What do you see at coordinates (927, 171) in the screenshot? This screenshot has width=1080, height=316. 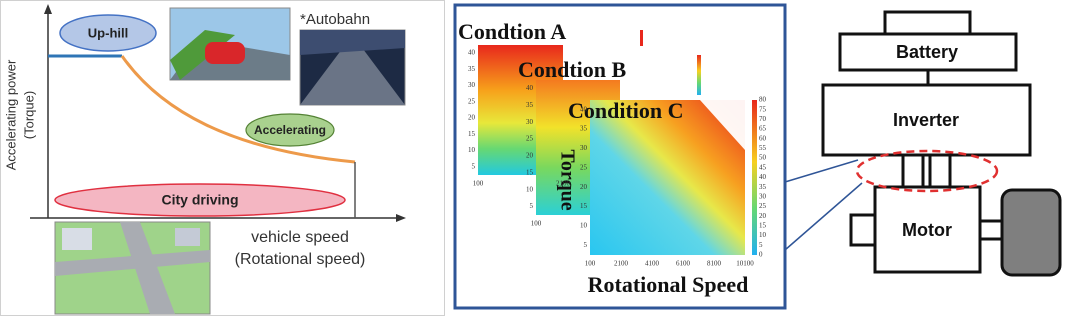 I see `highlight` at bounding box center [927, 171].